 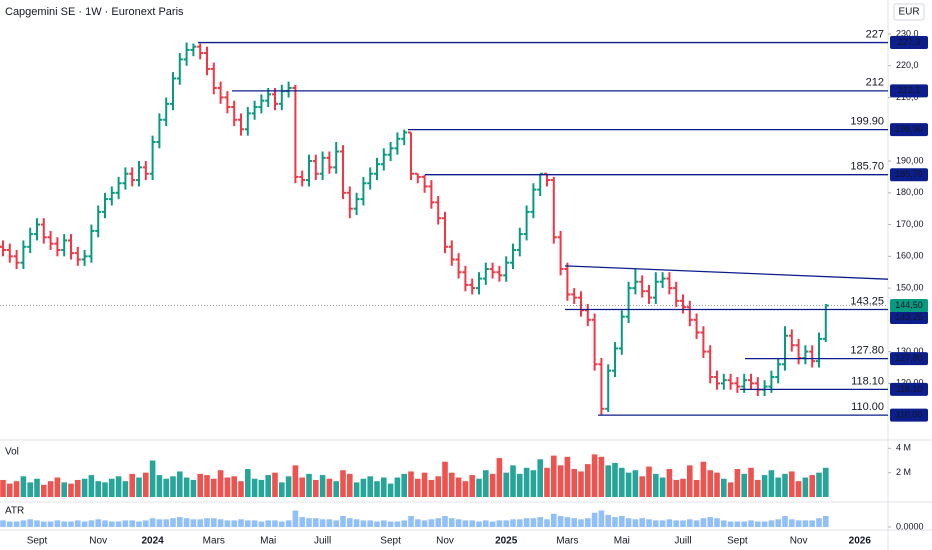 What do you see at coordinates (682, 541) in the screenshot?
I see `x-tick-label: Juill` at bounding box center [682, 541].